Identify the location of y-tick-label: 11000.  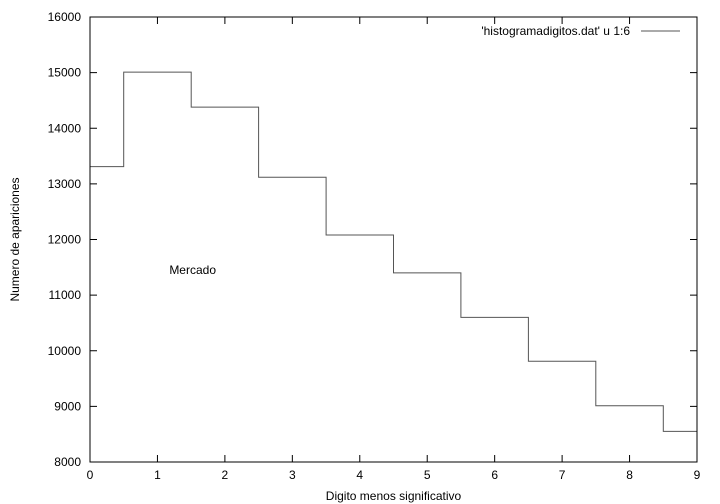
(65, 295).